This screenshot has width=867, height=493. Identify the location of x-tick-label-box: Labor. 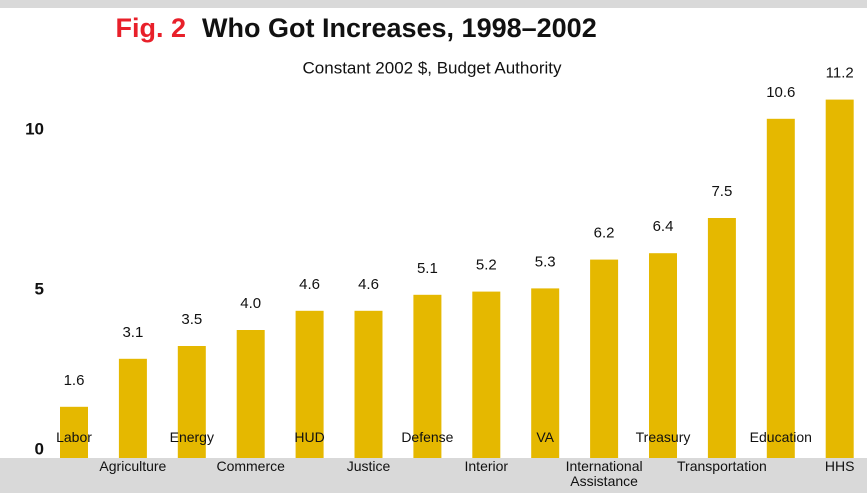
(74, 437).